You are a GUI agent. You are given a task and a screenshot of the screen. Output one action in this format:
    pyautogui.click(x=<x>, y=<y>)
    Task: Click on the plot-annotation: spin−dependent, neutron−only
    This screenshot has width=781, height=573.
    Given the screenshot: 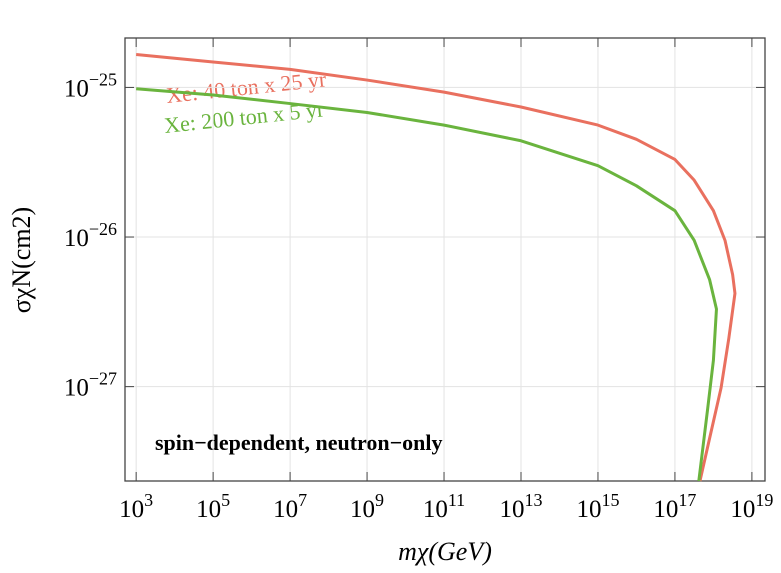 What is the action you would take?
    pyautogui.click(x=299, y=442)
    